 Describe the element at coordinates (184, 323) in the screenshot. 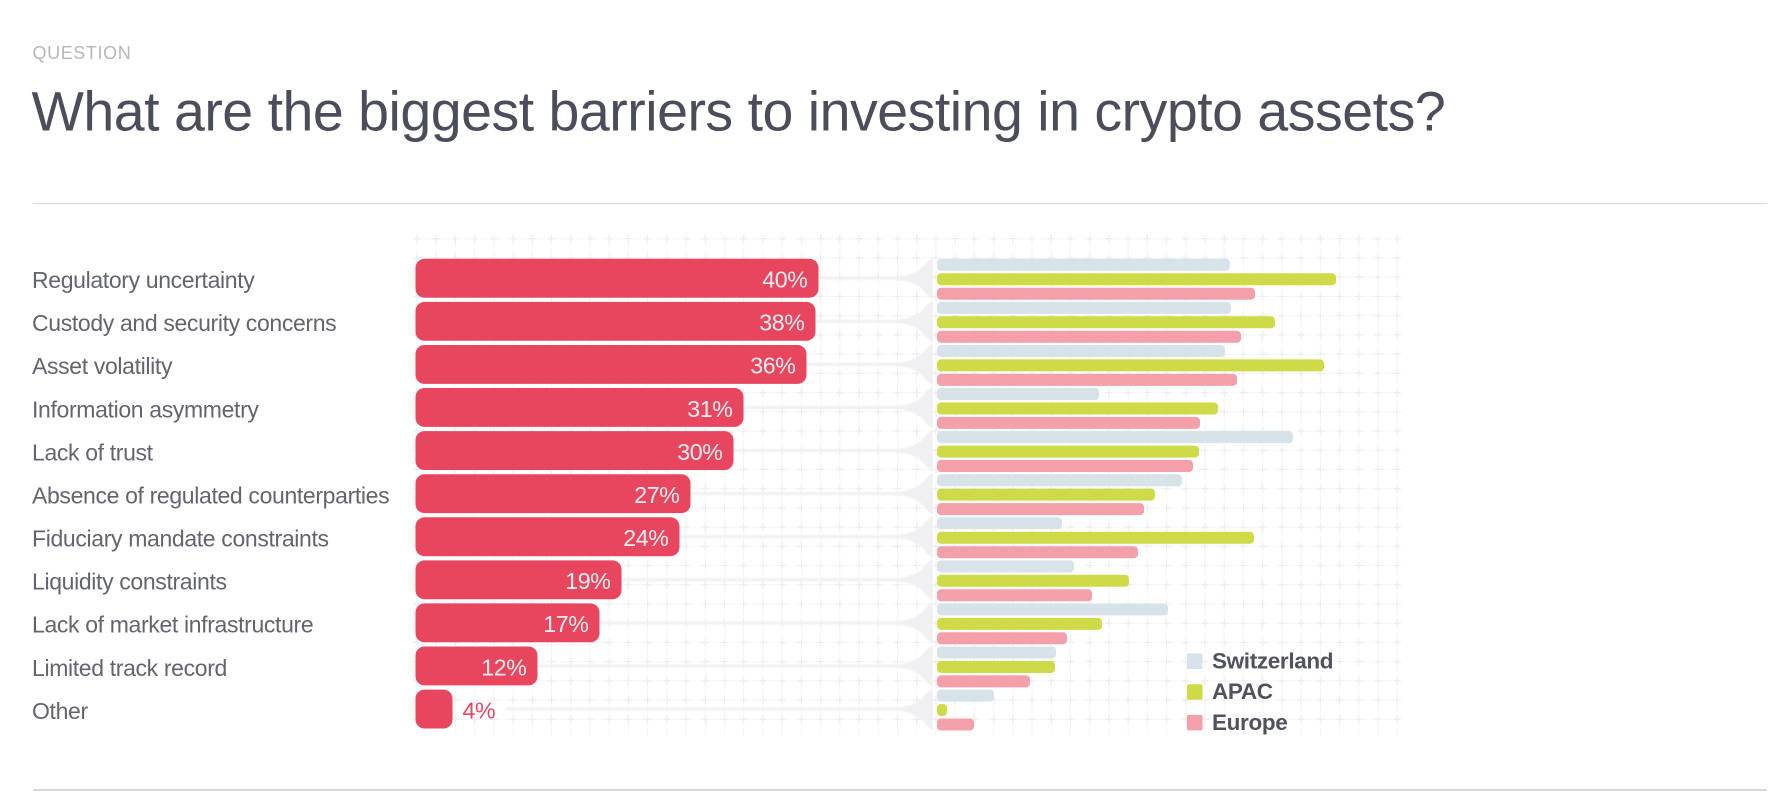

I see `svg-text: Custody and security concerns` at that location.